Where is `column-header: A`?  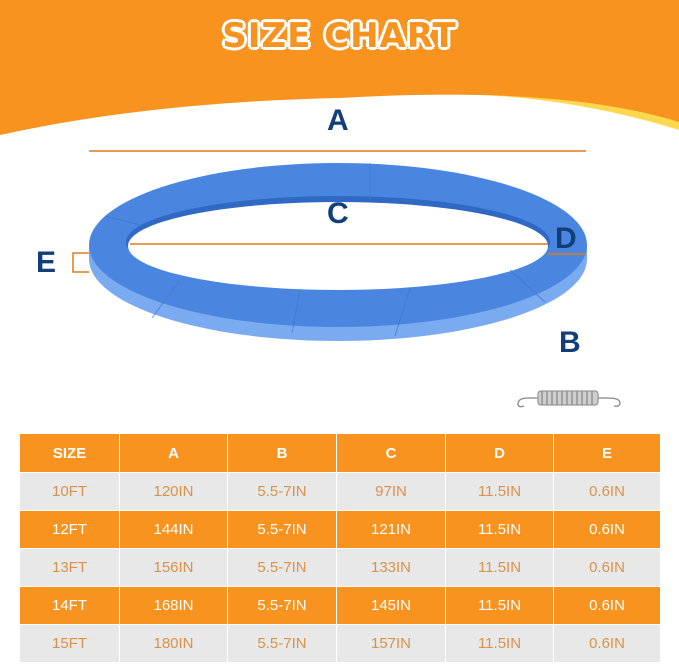
column-header: A is located at coordinates (173, 453).